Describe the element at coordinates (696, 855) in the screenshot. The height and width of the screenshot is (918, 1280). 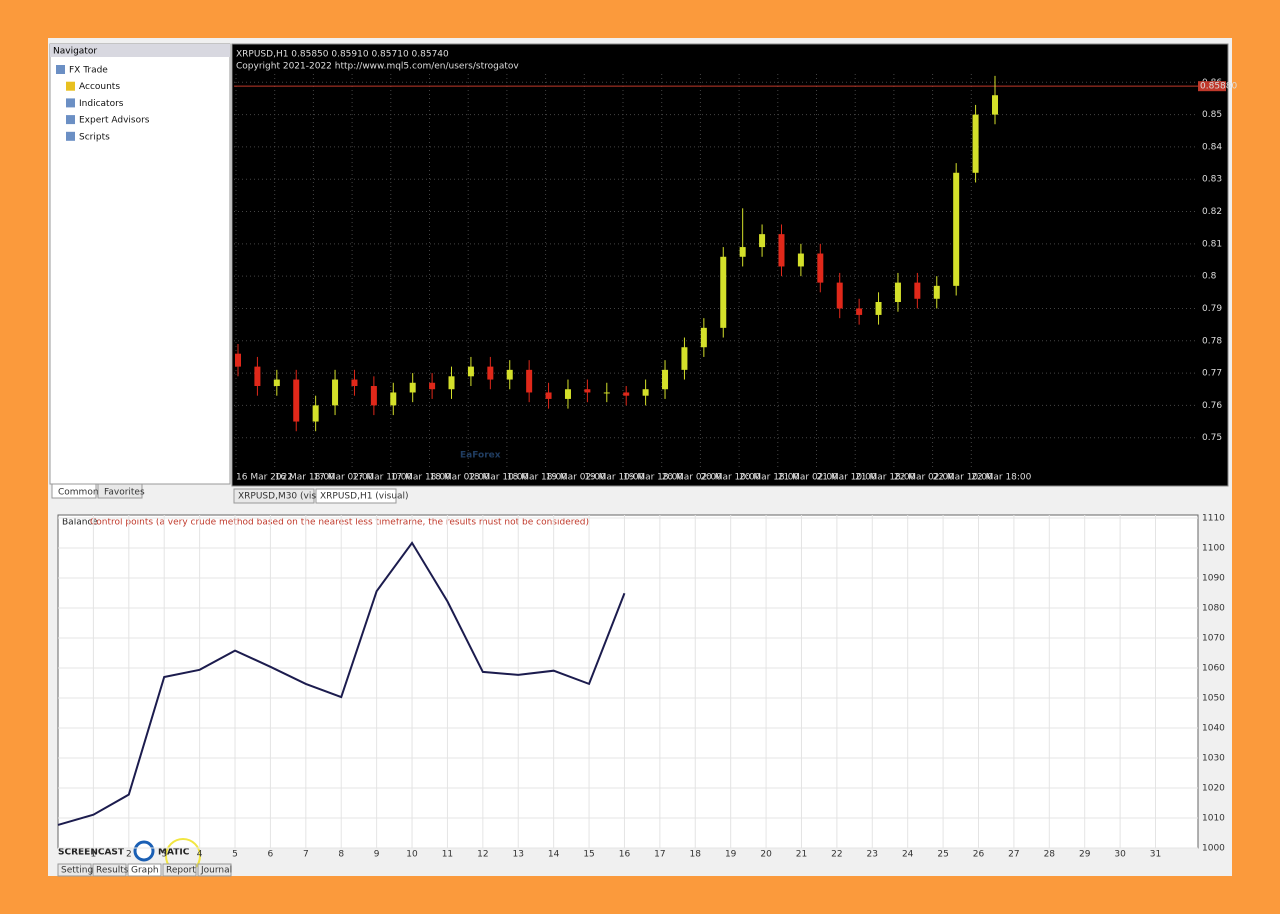
I see `x-tick-label: 18` at that location.